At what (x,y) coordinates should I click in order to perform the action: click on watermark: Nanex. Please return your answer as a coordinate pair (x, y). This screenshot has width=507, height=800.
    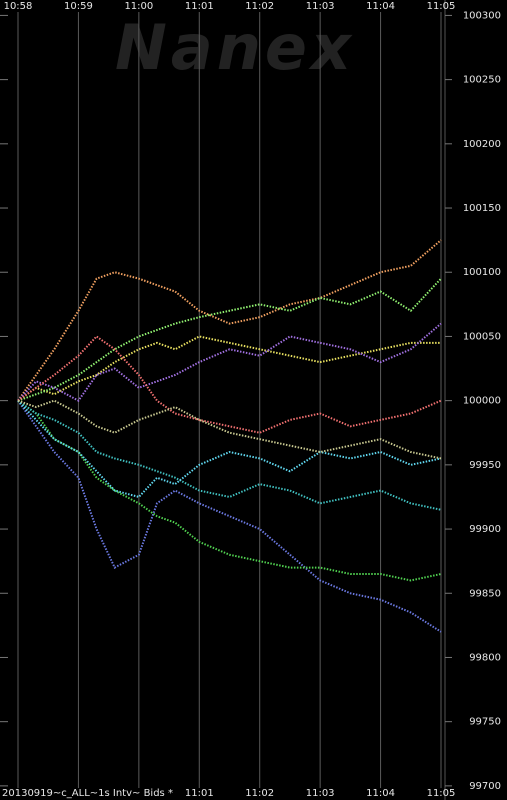
    Looking at the image, I should click on (235, 47).